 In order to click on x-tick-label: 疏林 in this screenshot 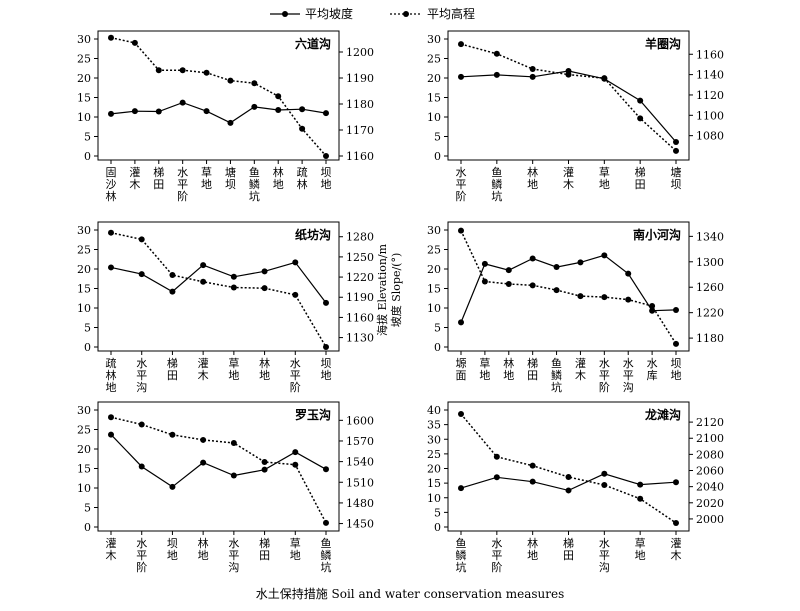, I will do `click(302, 178)`.